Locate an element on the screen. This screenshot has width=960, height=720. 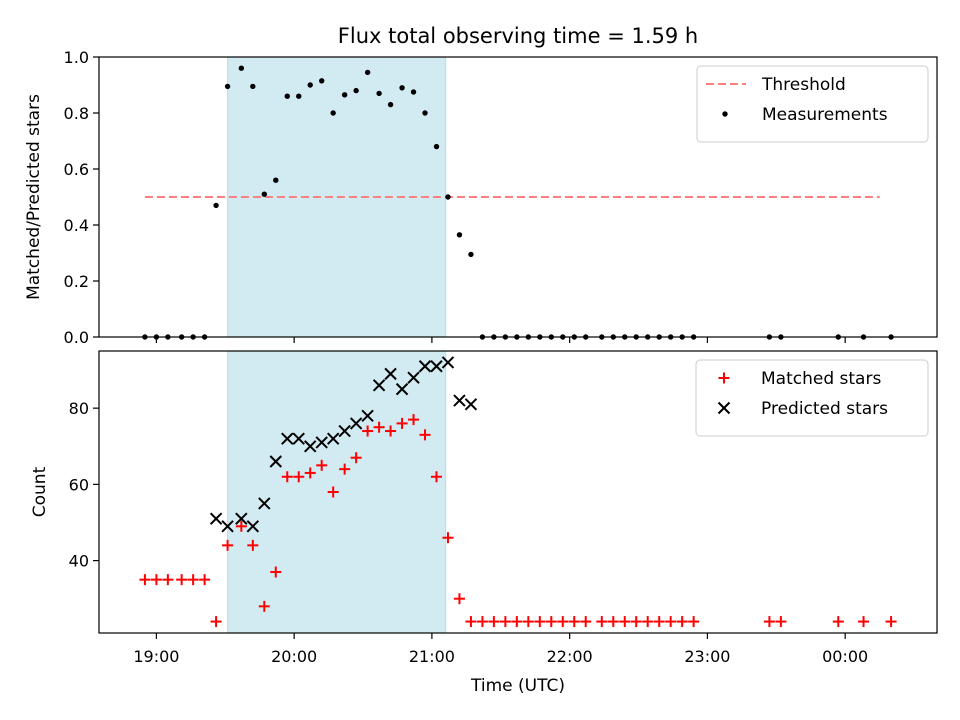
y-tick-label: 40 is located at coordinates (79, 561).